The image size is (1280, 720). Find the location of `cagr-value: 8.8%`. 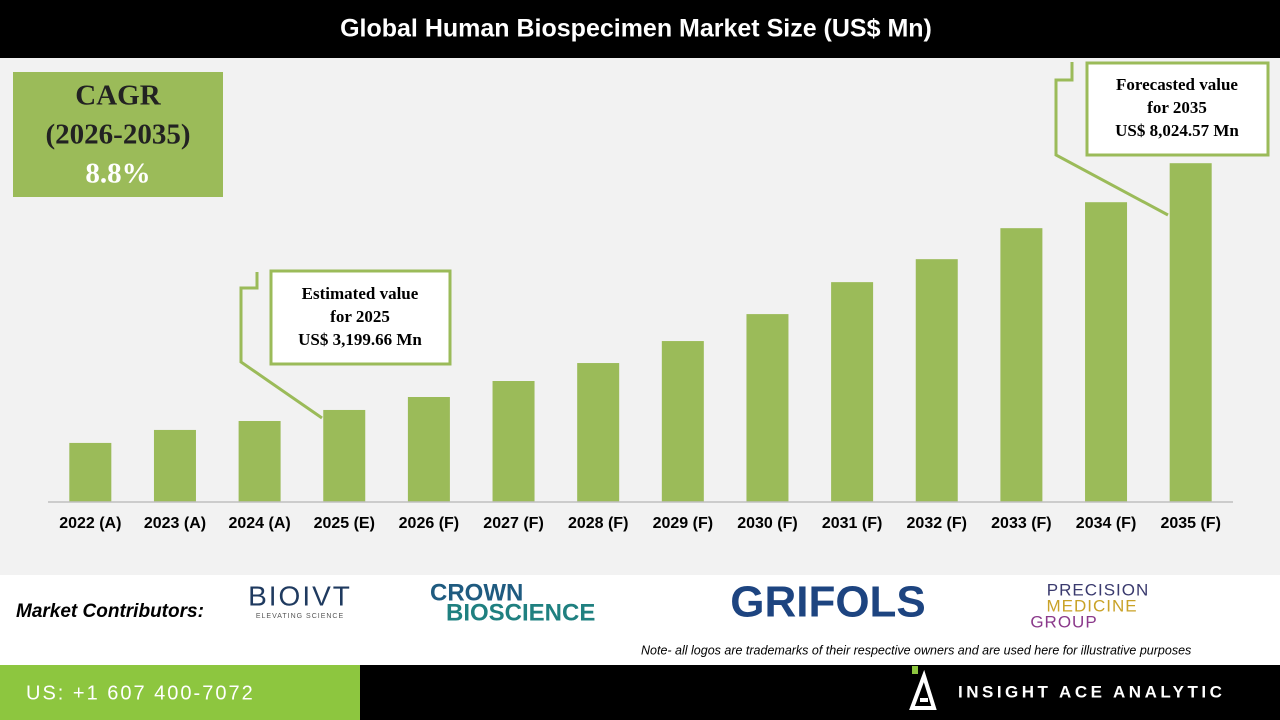

cagr-value: 8.8% is located at coordinates (117, 174).